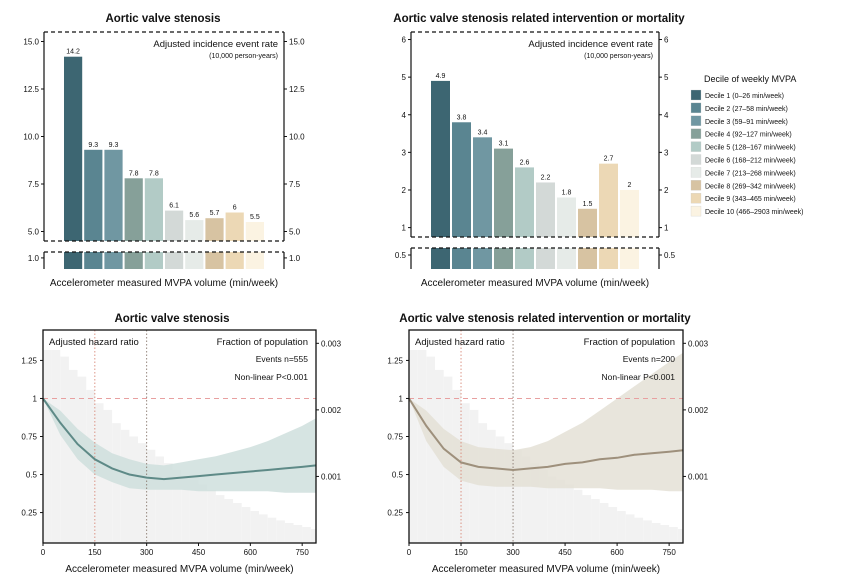 The width and height of the screenshot is (846, 588). Describe the element at coordinates (666, 190) in the screenshot. I see `y-tick-label-right: 2` at that location.